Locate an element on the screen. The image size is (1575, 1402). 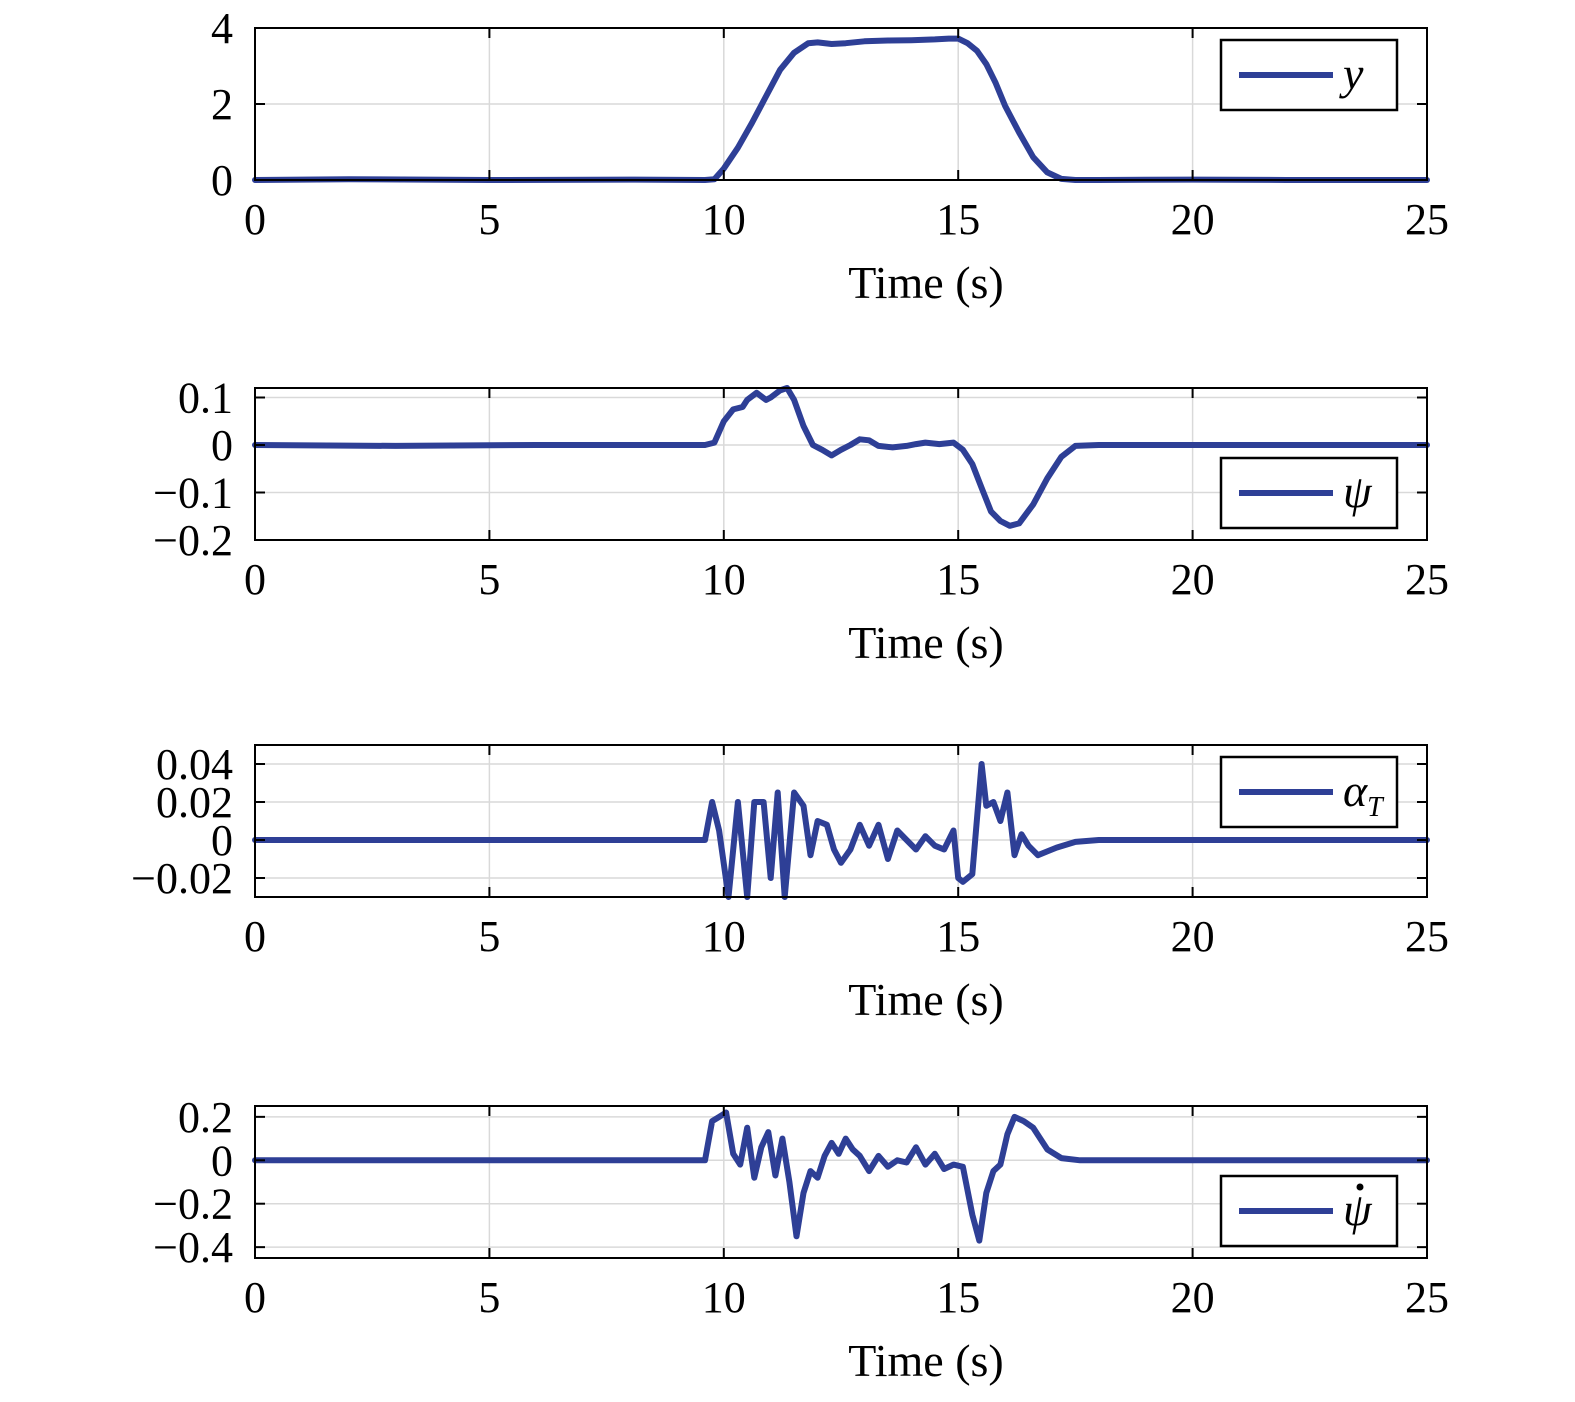
legend-label: αT is located at coordinates (1364, 794).